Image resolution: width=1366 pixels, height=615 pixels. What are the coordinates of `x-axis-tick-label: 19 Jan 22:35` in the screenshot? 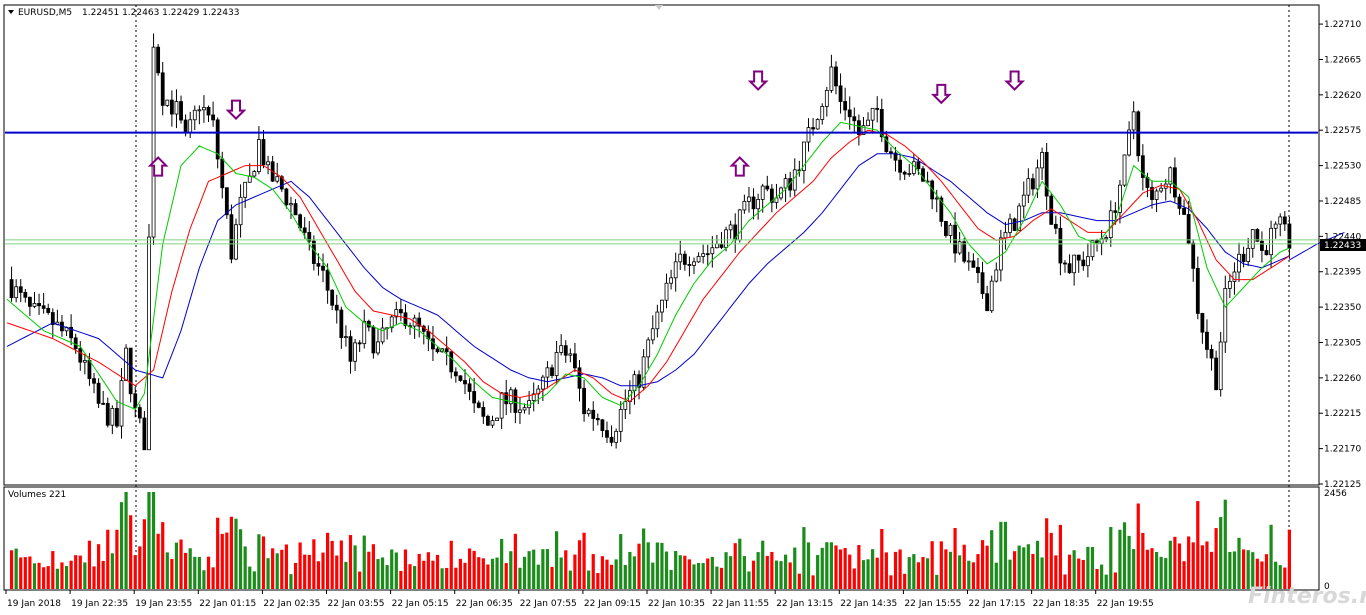 It's located at (99, 604).